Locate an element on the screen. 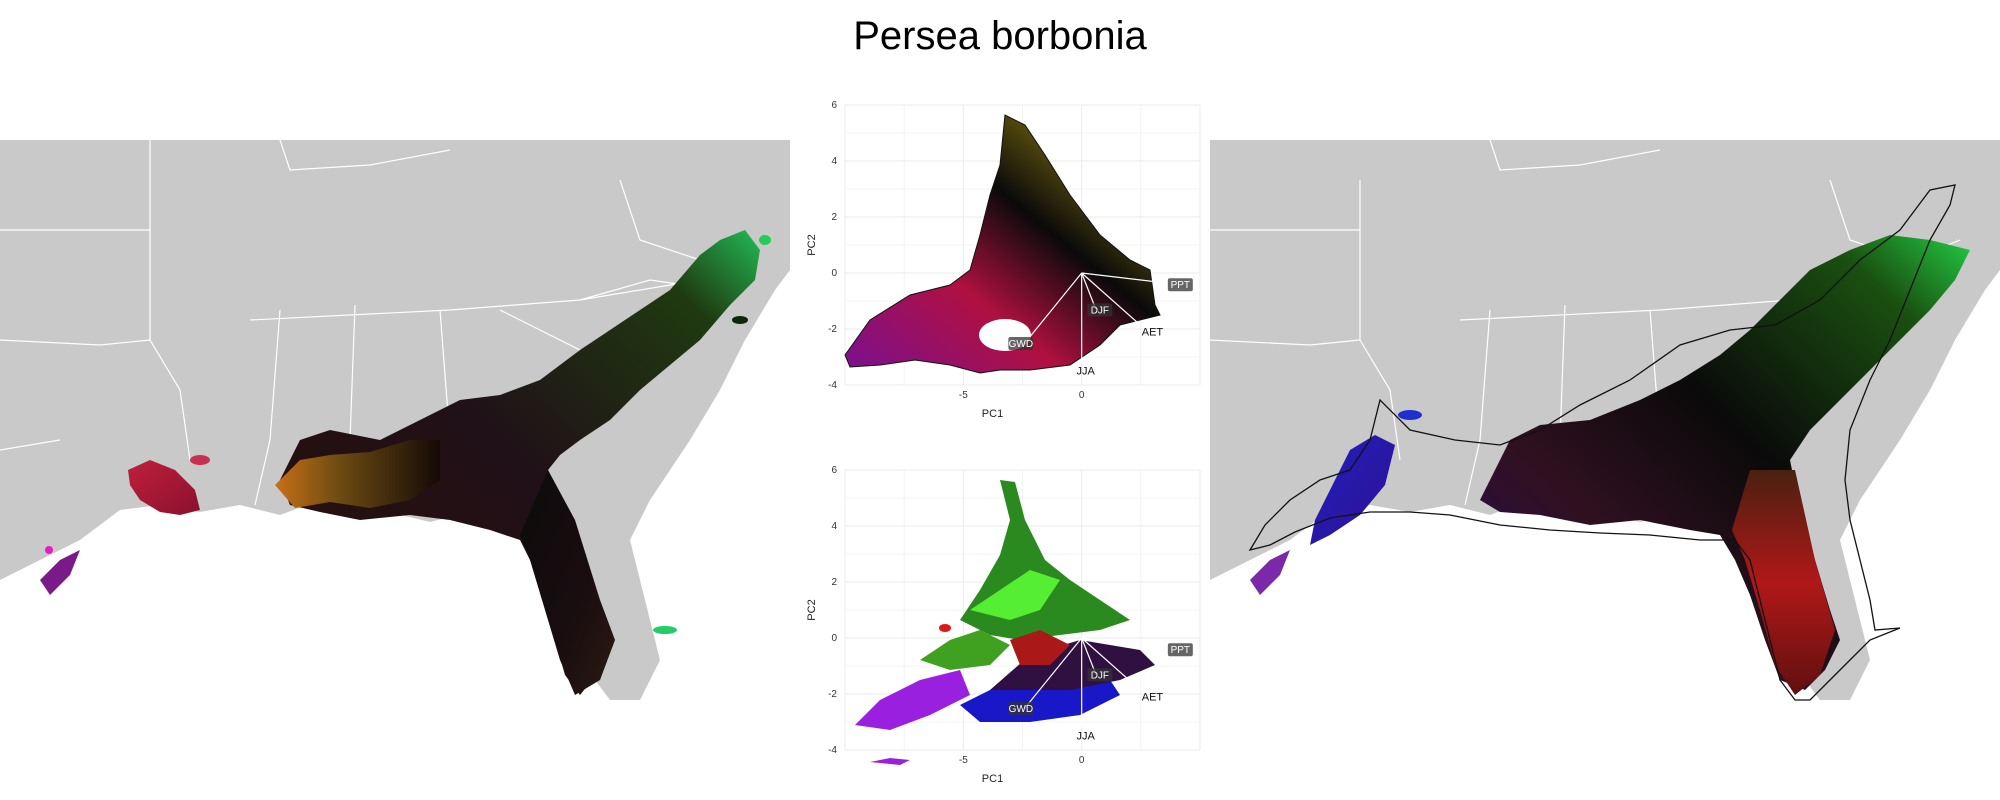  pca-top-svg: PPT DJF AET GWD JJA -4 -2 0 2 4 6 -5 0 PC1 PC2 is located at coordinates (1003, 260).